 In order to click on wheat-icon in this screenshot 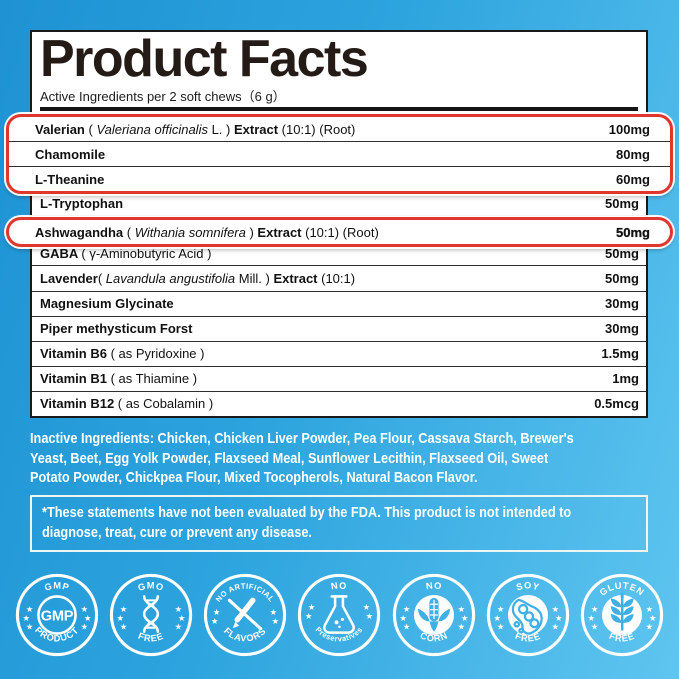, I will do `click(622, 611)`.